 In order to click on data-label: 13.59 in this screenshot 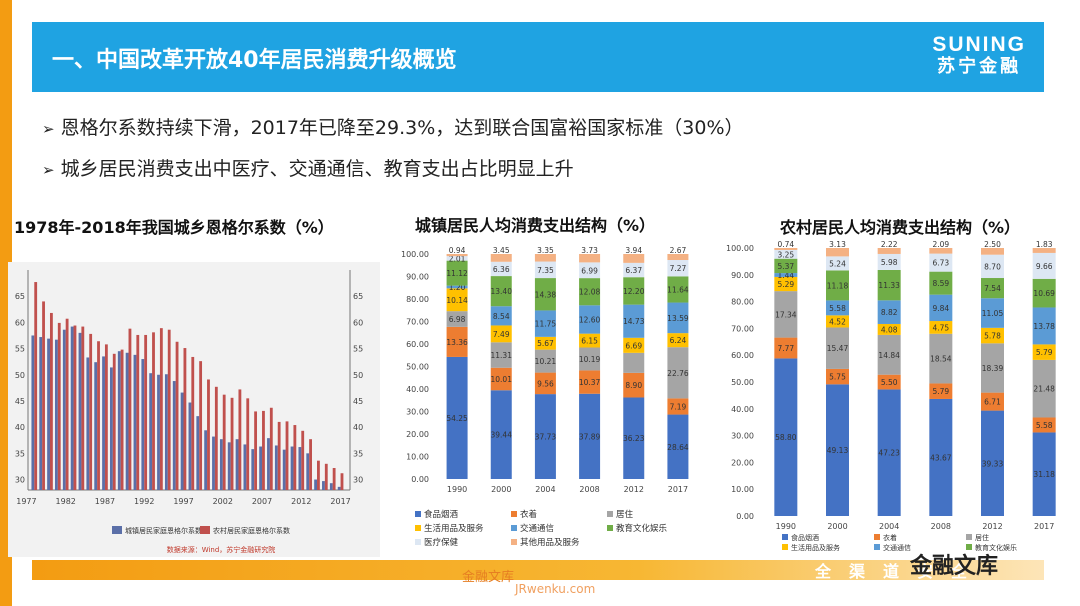, I will do `click(678, 318)`.